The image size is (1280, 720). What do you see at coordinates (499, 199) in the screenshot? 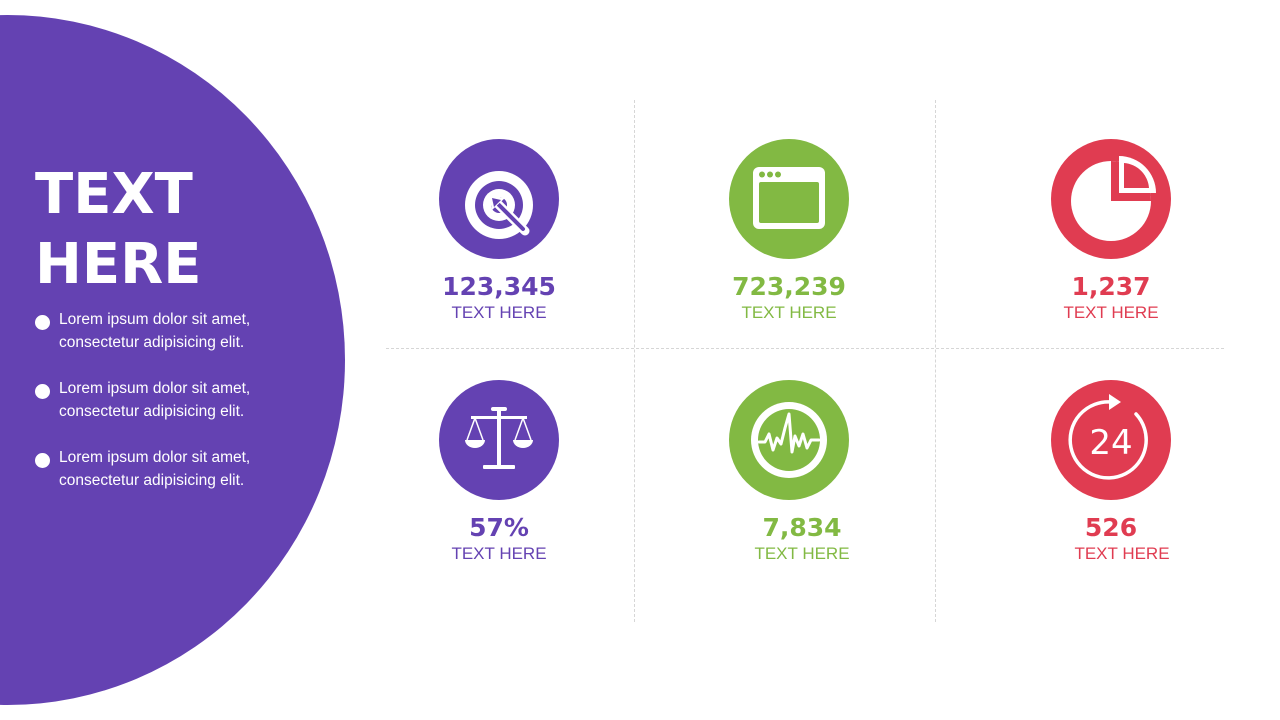
I see `target-icon` at bounding box center [499, 199].